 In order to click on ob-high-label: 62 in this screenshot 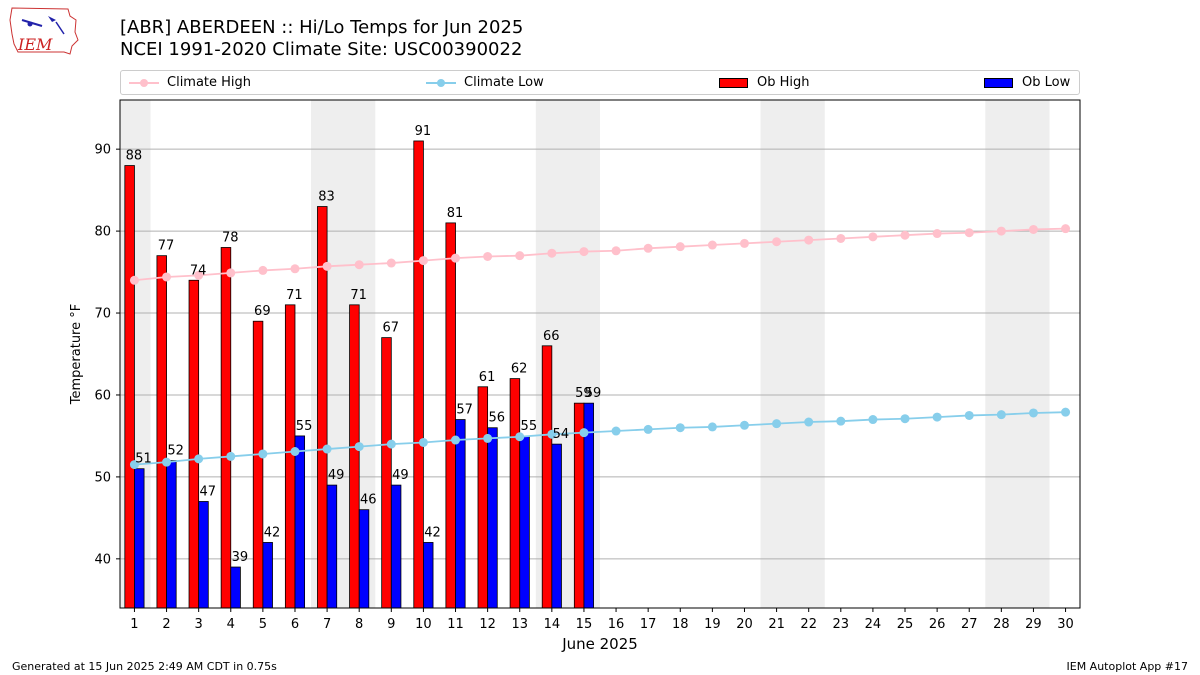, I will do `click(519, 369)`.